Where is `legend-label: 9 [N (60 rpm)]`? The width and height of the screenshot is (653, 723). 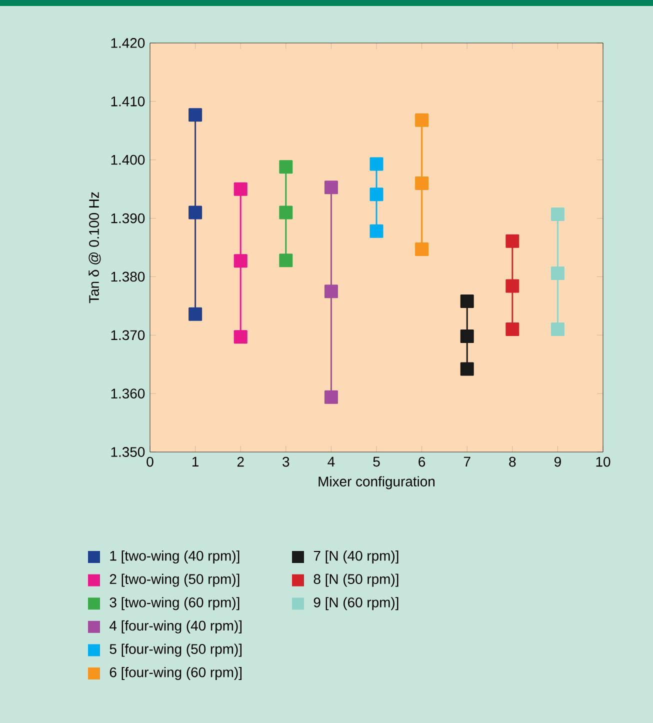 legend-label: 9 [N (60 rpm)] is located at coordinates (356, 603).